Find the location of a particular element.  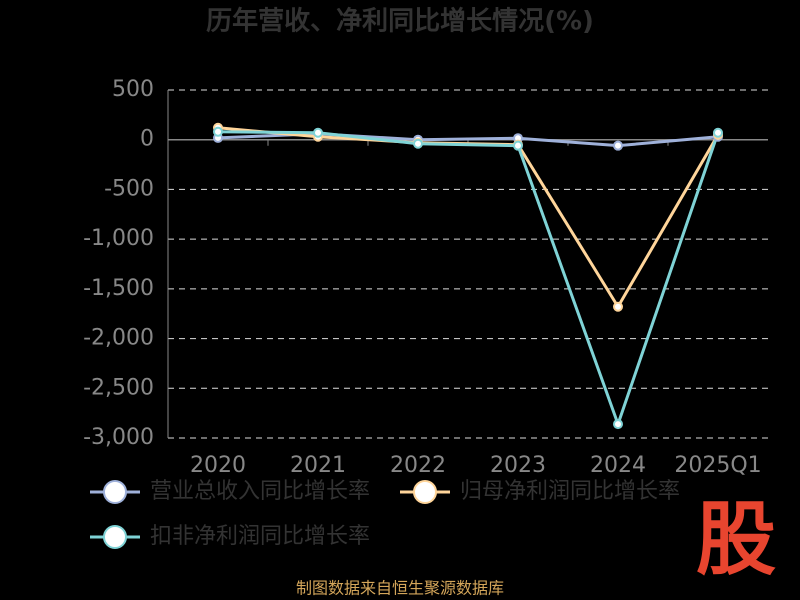

chart-title: 历年营收、净利同比增长情况(%) is located at coordinates (400, 21).